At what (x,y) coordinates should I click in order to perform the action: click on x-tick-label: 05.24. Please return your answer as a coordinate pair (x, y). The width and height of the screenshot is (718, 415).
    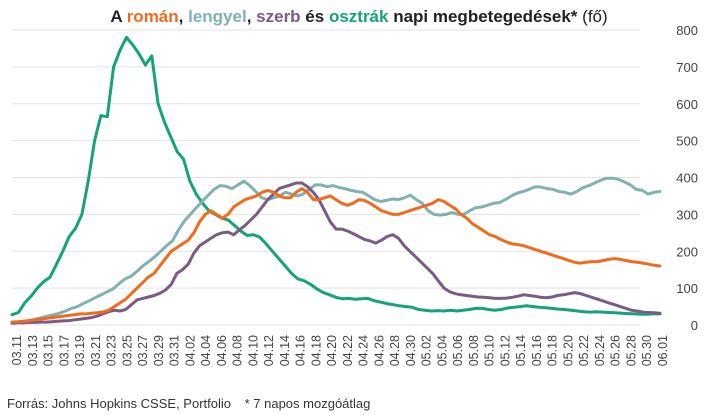
    Looking at the image, I should click on (600, 350).